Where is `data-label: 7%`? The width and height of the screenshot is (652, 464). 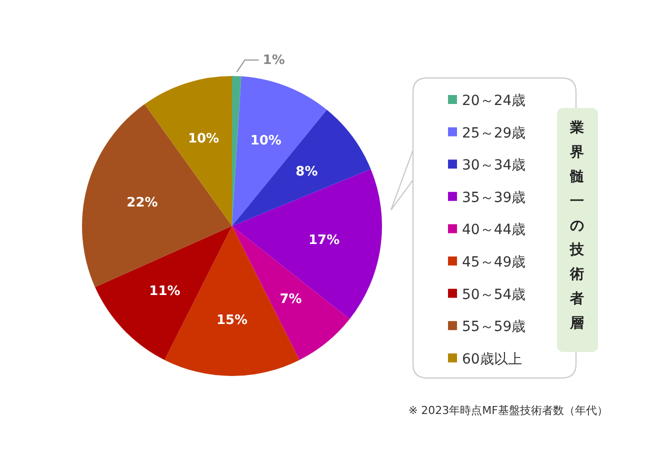
data-label: 7% is located at coordinates (291, 300).